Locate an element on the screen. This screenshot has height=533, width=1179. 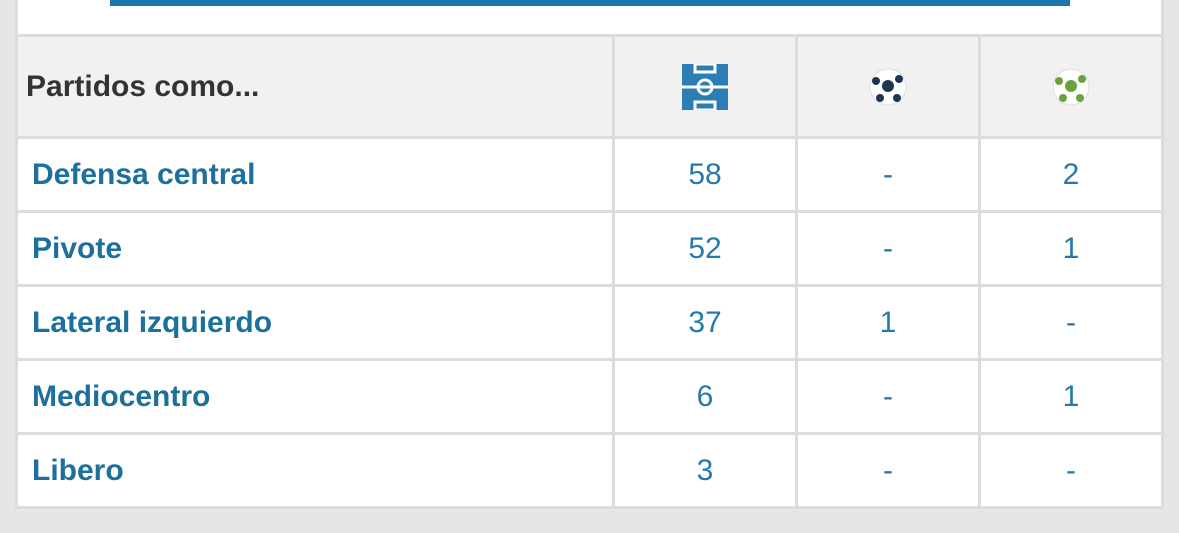
pitch-svg is located at coordinates (705, 86).